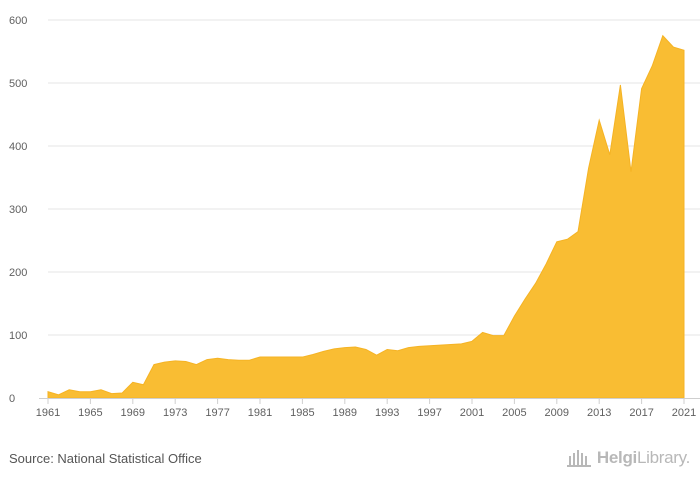 The height and width of the screenshot is (483, 700). I want to click on data-point-2020, so click(673, 47).